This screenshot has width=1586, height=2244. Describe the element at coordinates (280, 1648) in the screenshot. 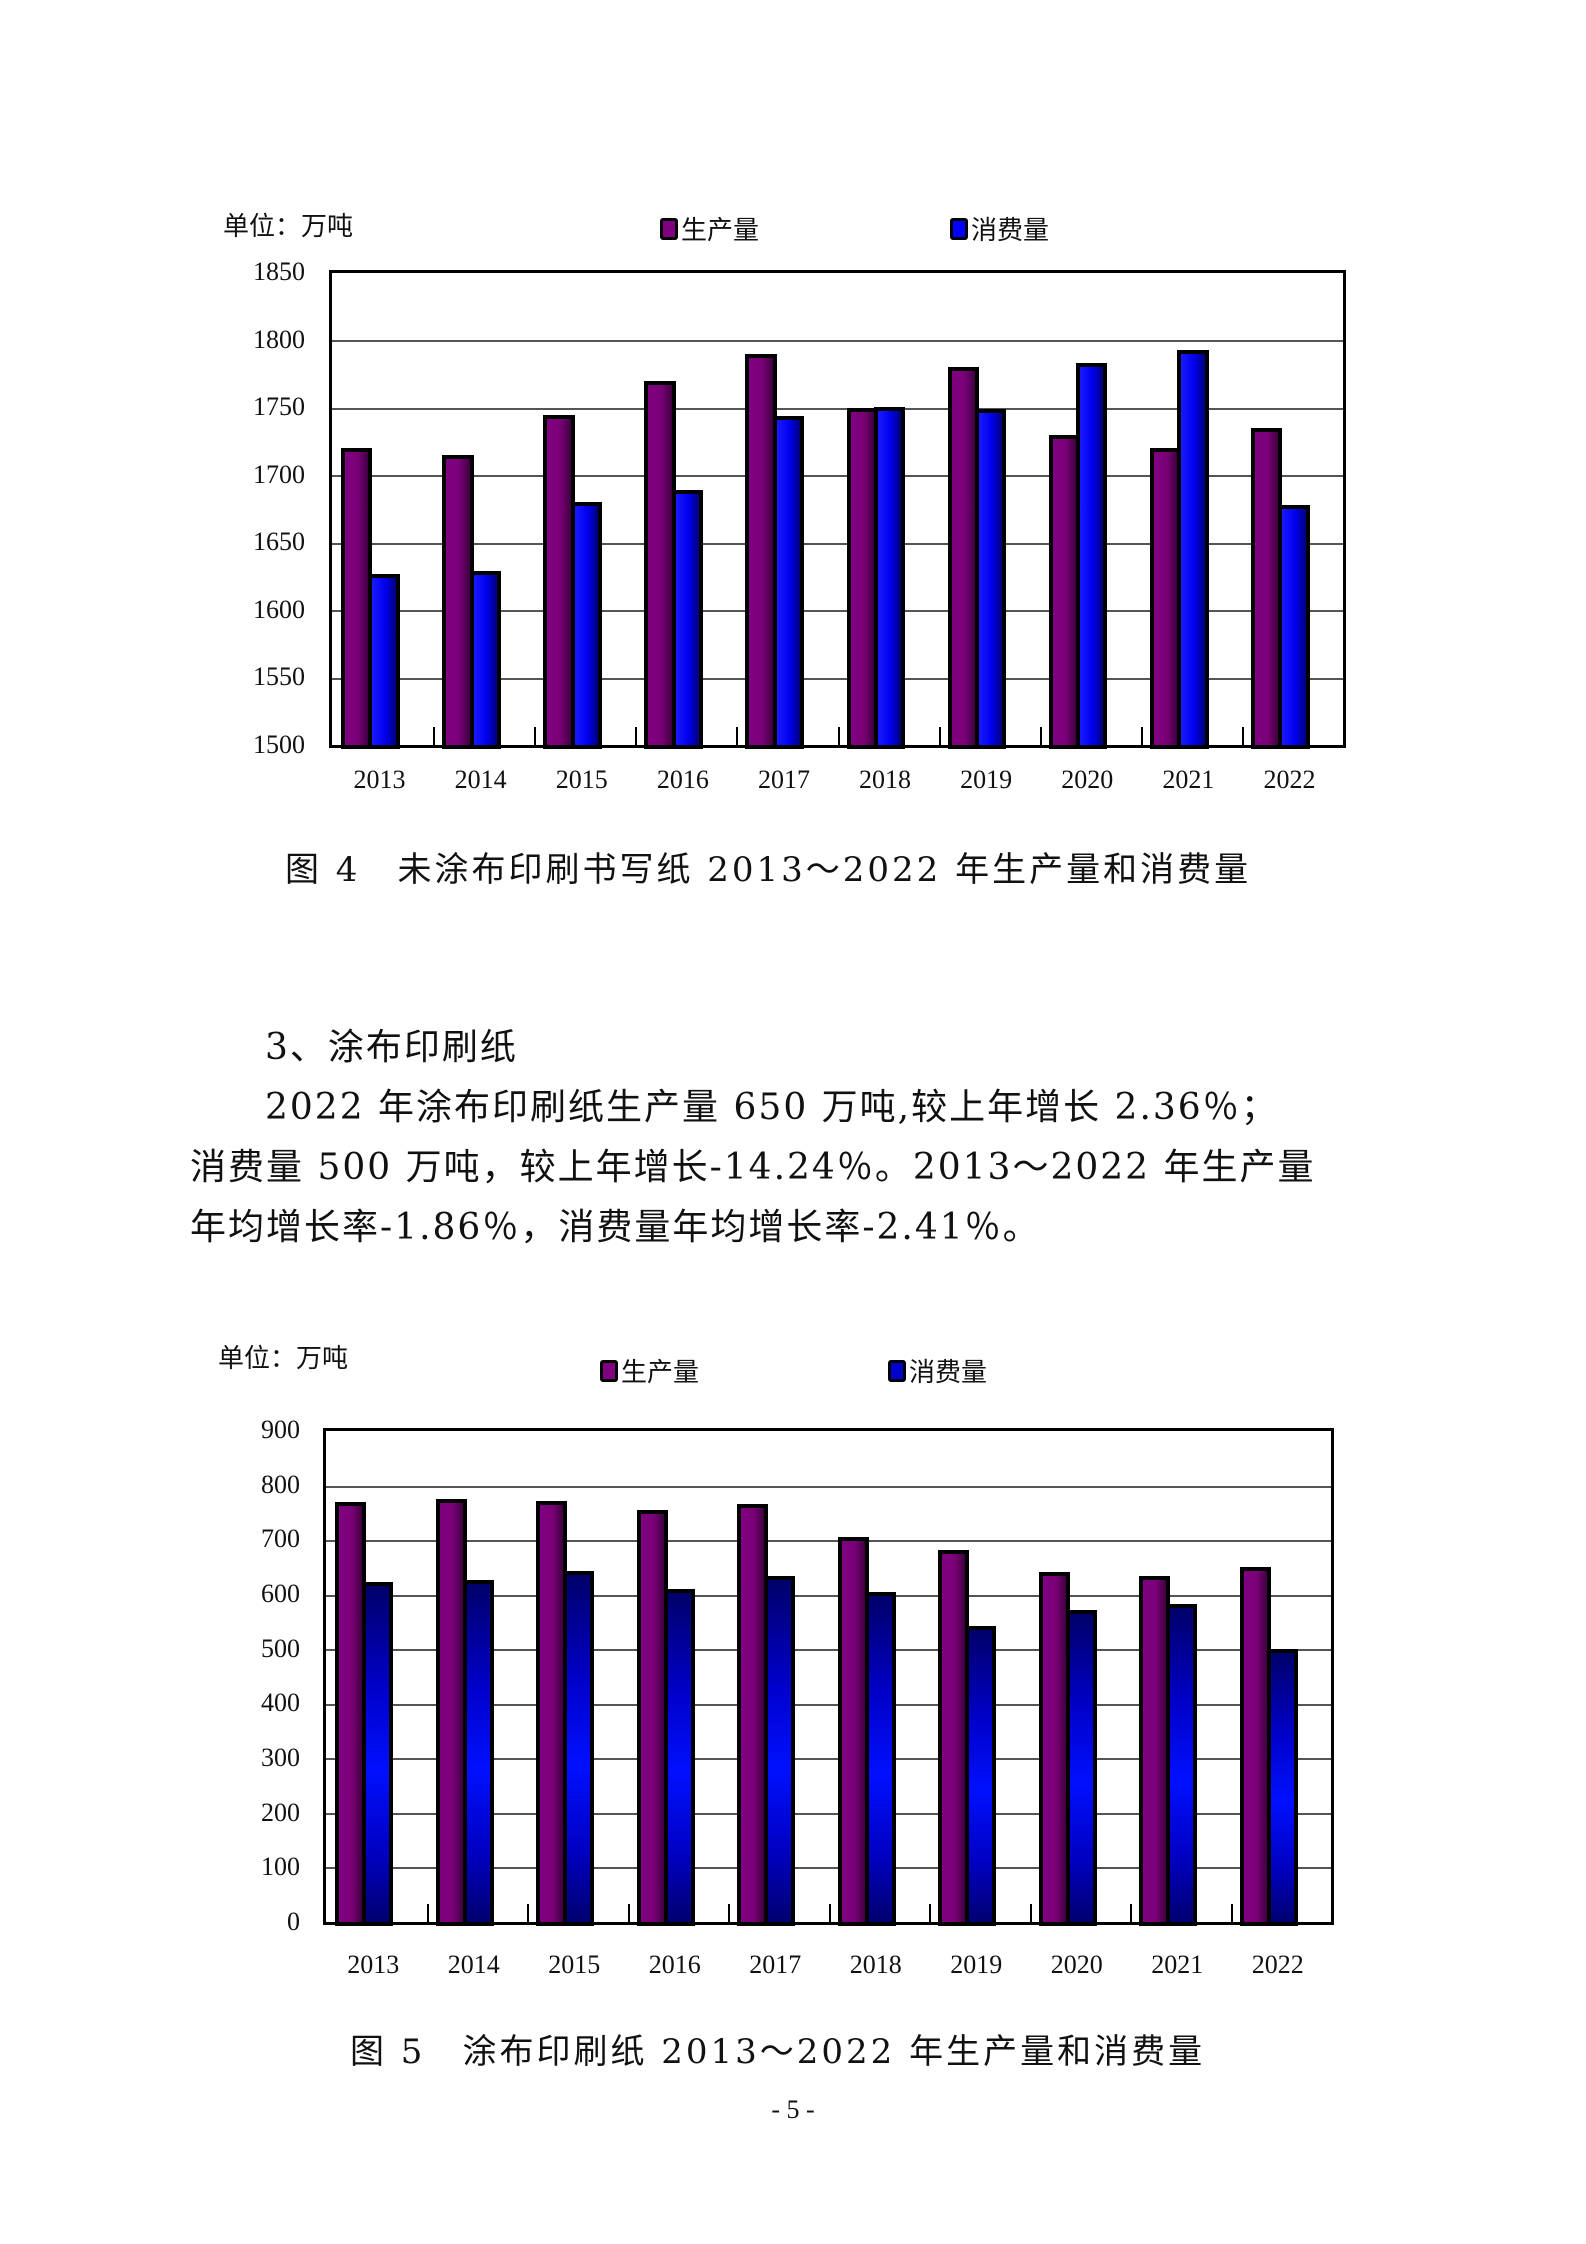

I see `y-tick-label: 500` at that location.